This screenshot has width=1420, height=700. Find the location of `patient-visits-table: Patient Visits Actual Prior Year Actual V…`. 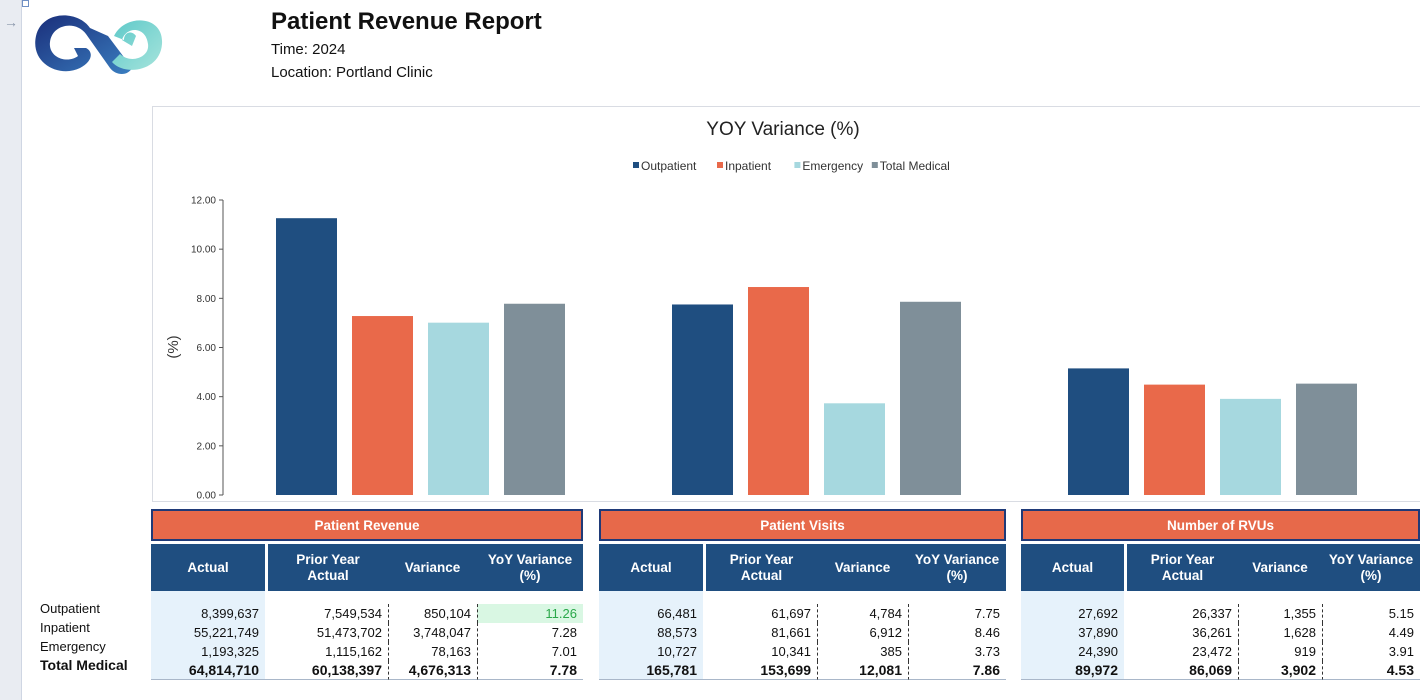

patient-visits-table: Patient Visits Actual Prior Year Actual V… is located at coordinates (802, 594).